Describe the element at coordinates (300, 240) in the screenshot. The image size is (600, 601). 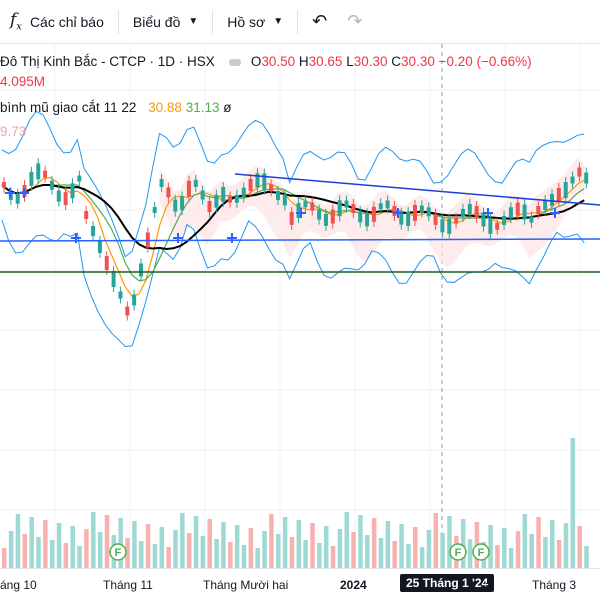
I see `support-line` at that location.